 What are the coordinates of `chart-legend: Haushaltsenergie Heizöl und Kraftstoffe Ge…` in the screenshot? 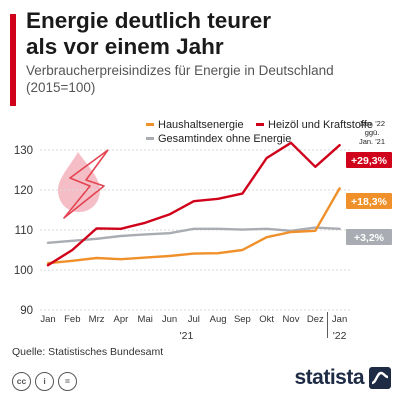 It's located at (259, 132).